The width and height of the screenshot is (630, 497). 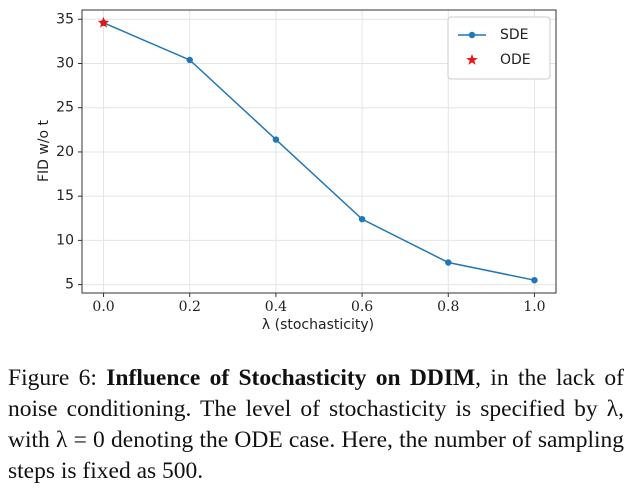 What do you see at coordinates (514, 35) in the screenshot?
I see `legend-label: SDE` at bounding box center [514, 35].